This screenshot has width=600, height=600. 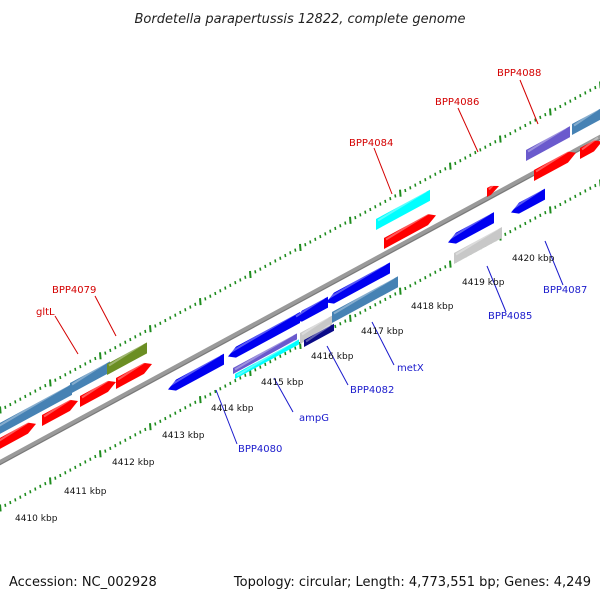 I want to click on gene-label-gltL: gltL, so click(x=45, y=312).